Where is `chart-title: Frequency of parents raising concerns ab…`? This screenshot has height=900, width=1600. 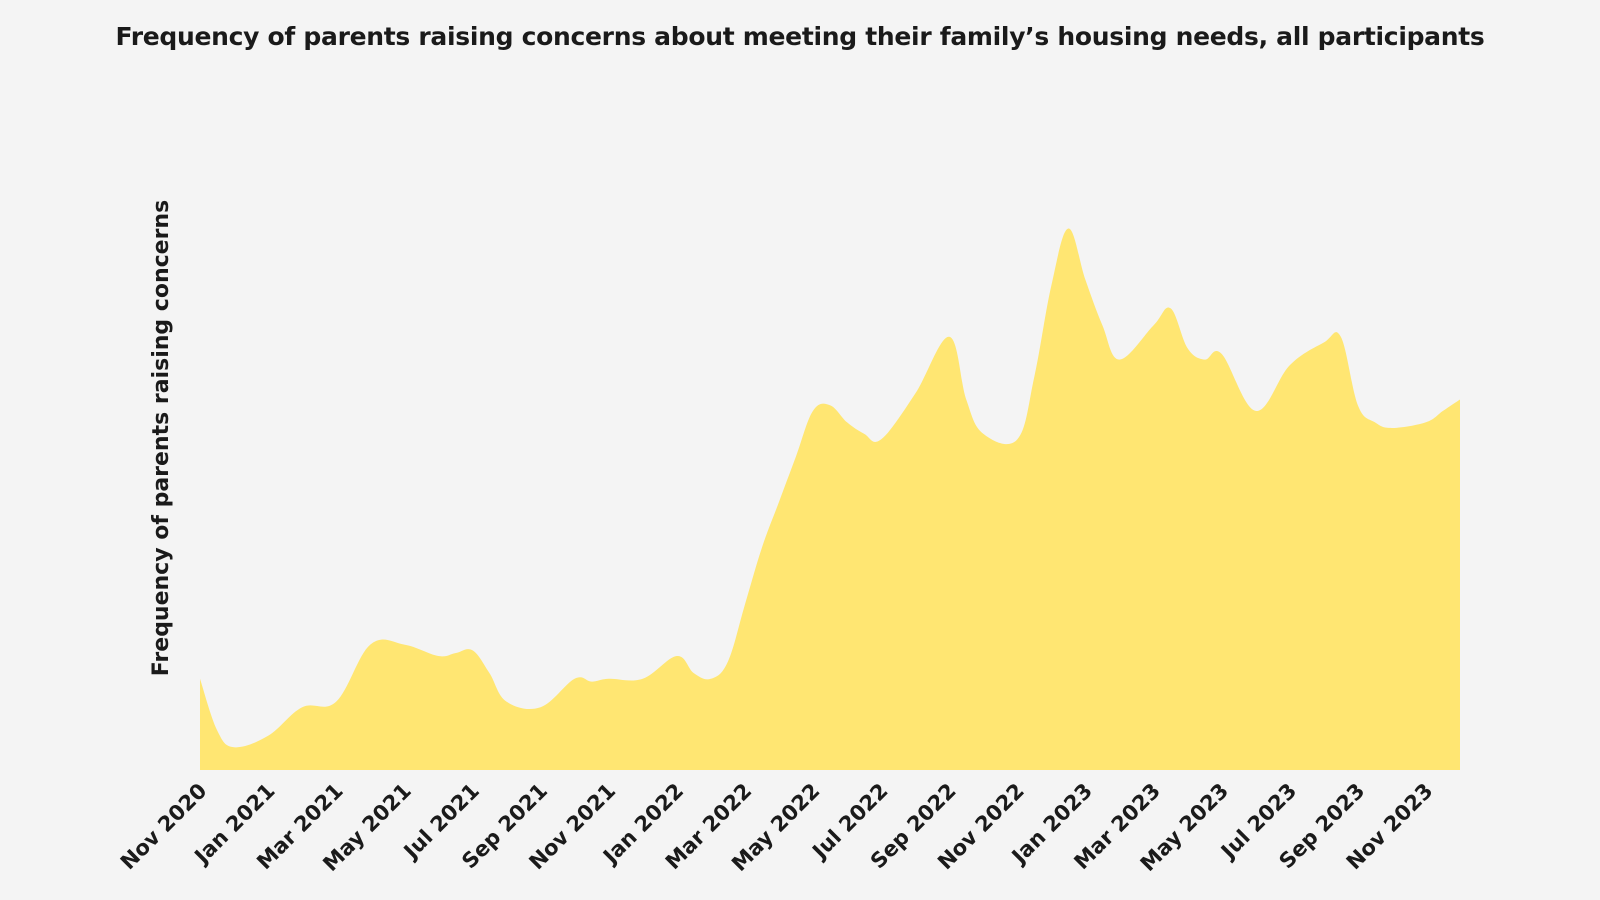 chart-title: Frequency of parents raising concerns ab… is located at coordinates (800, 36).